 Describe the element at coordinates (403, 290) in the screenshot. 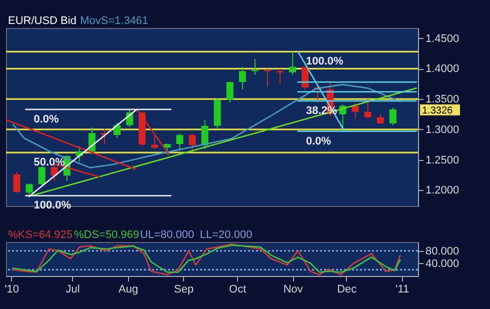

I see `x-tick-label: '11` at that location.